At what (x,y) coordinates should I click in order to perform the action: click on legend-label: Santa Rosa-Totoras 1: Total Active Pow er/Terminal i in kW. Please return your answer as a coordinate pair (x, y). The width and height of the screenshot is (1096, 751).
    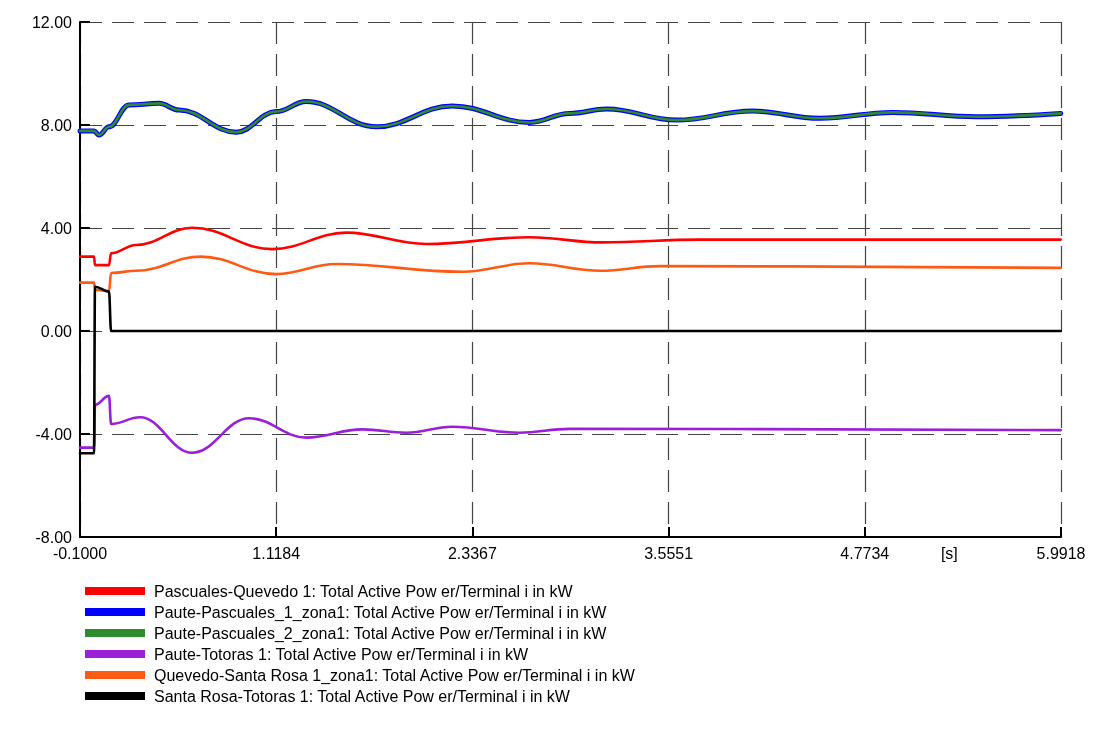
    Looking at the image, I should click on (362, 696).